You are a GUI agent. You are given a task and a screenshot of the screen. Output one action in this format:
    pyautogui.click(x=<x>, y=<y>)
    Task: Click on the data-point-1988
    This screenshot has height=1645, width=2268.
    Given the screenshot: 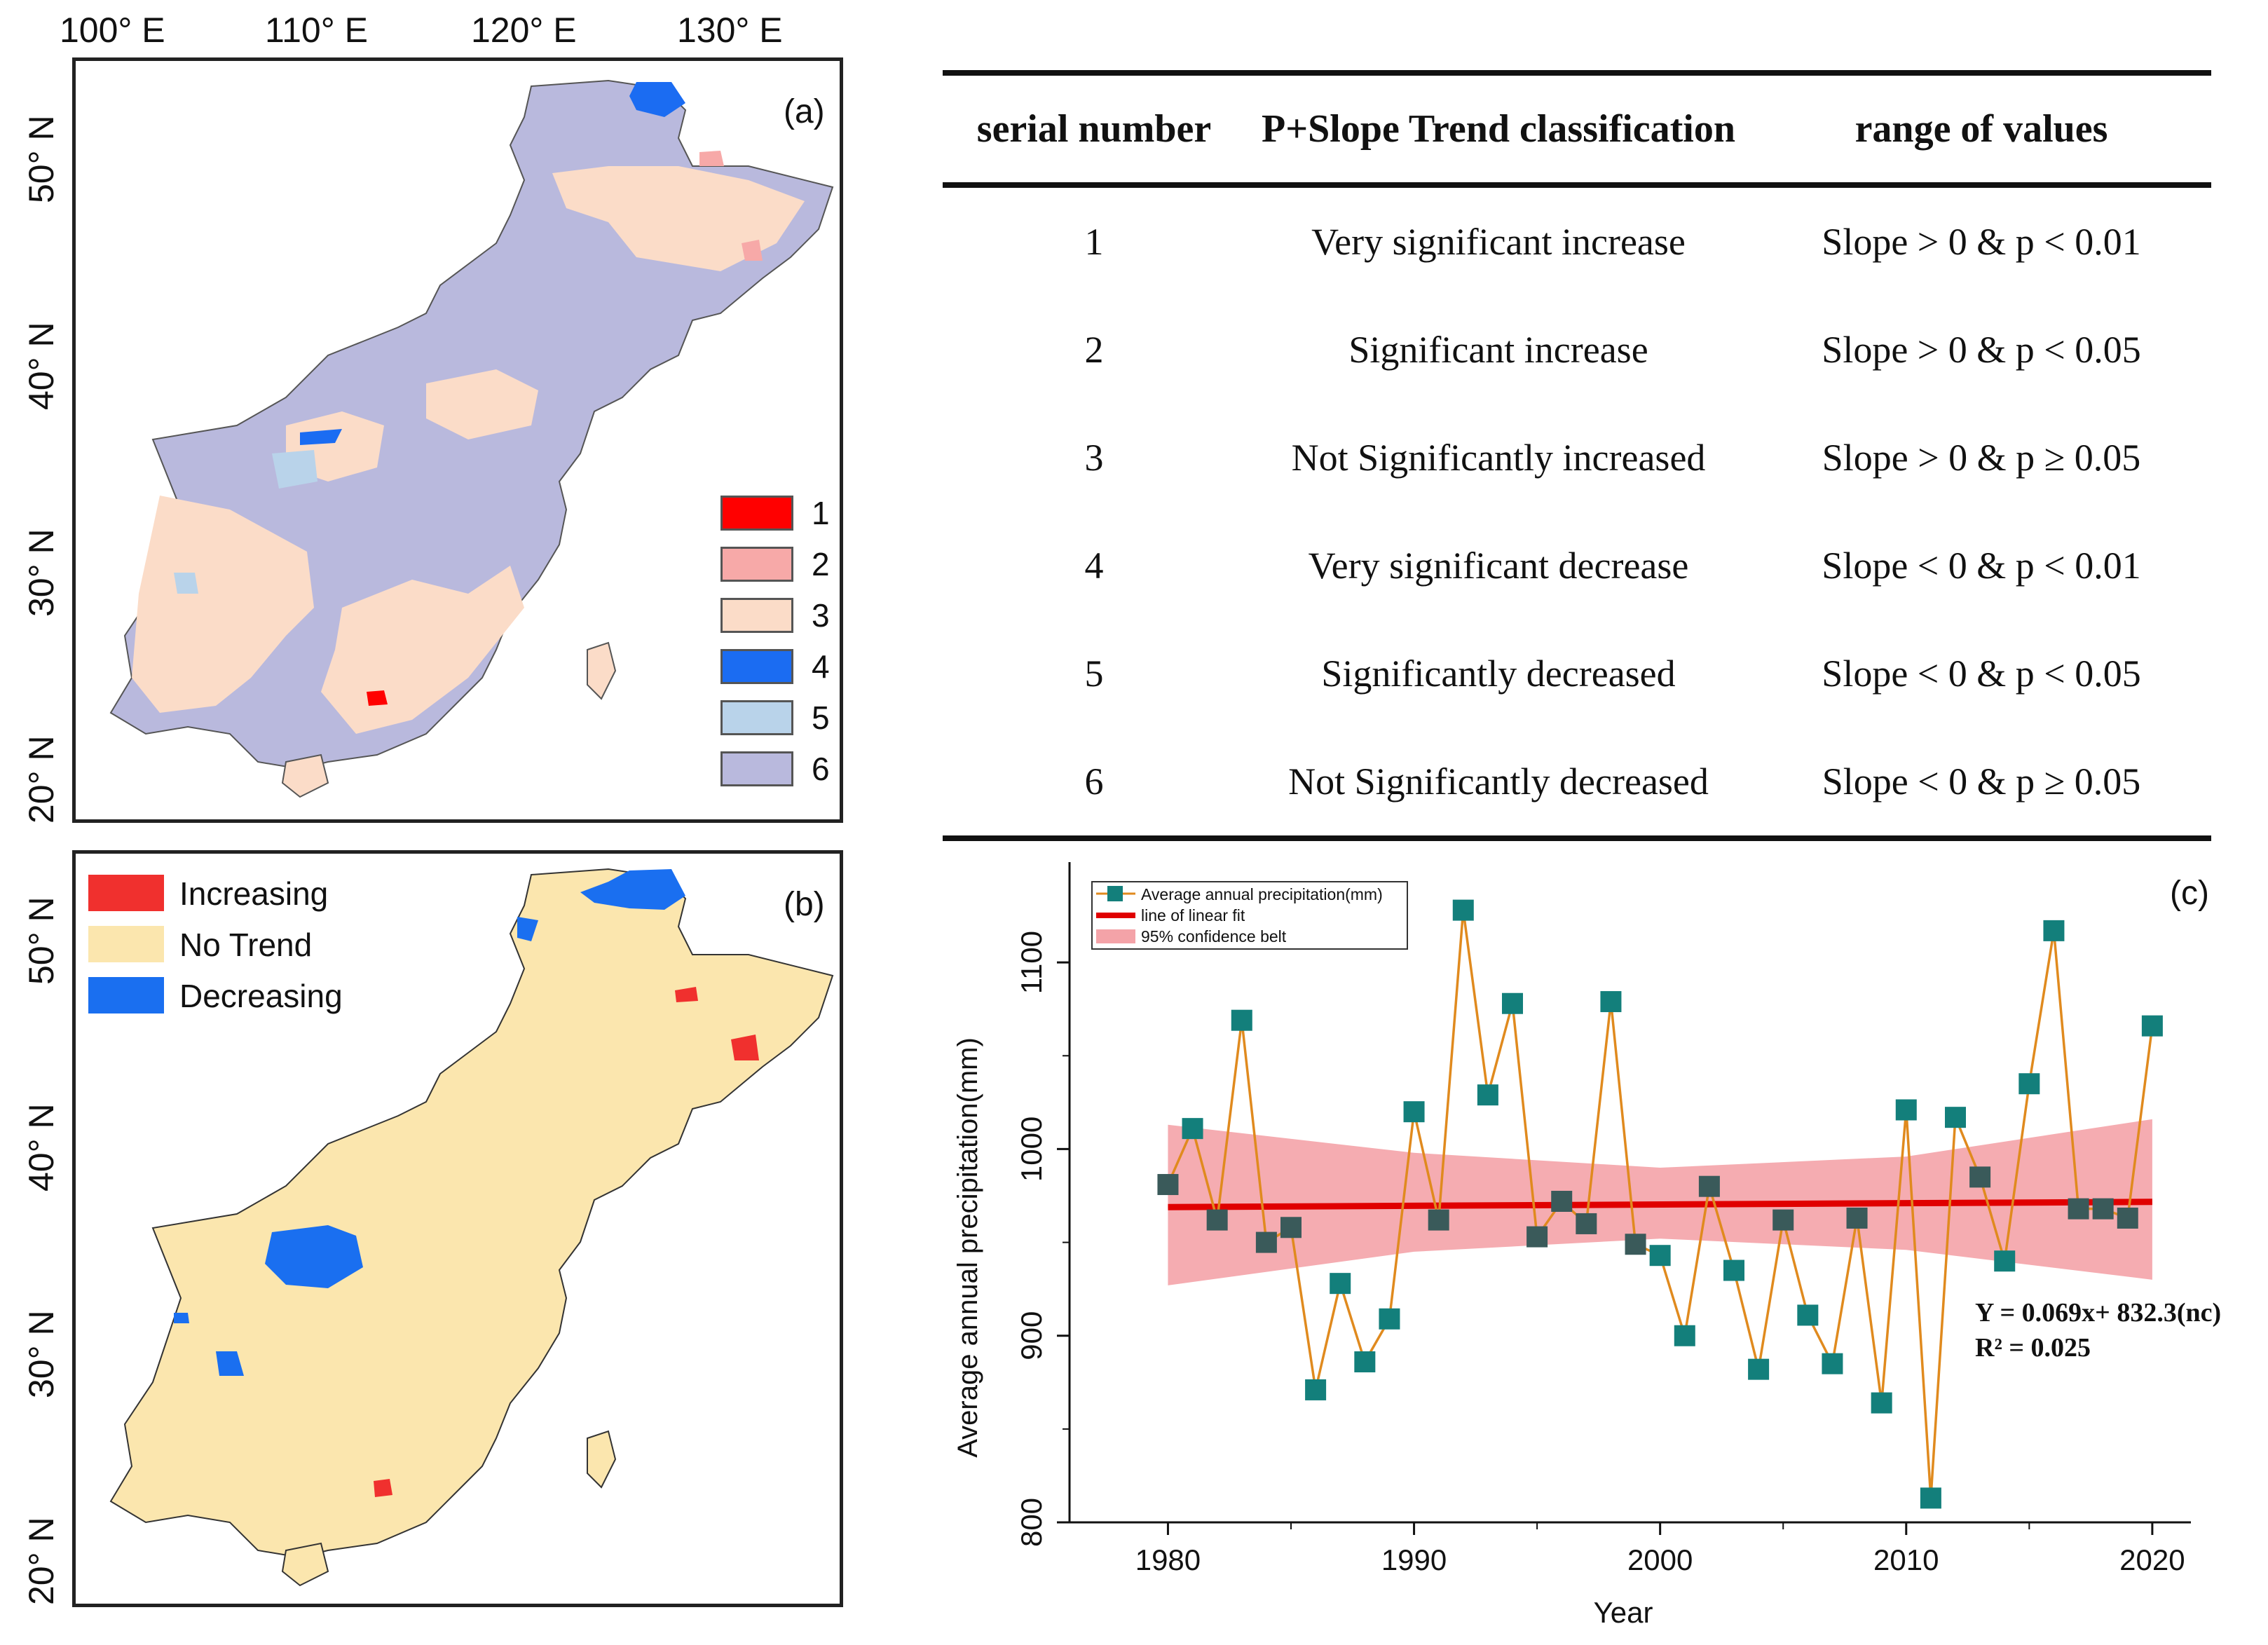 What is the action you would take?
    pyautogui.click(x=1365, y=1361)
    